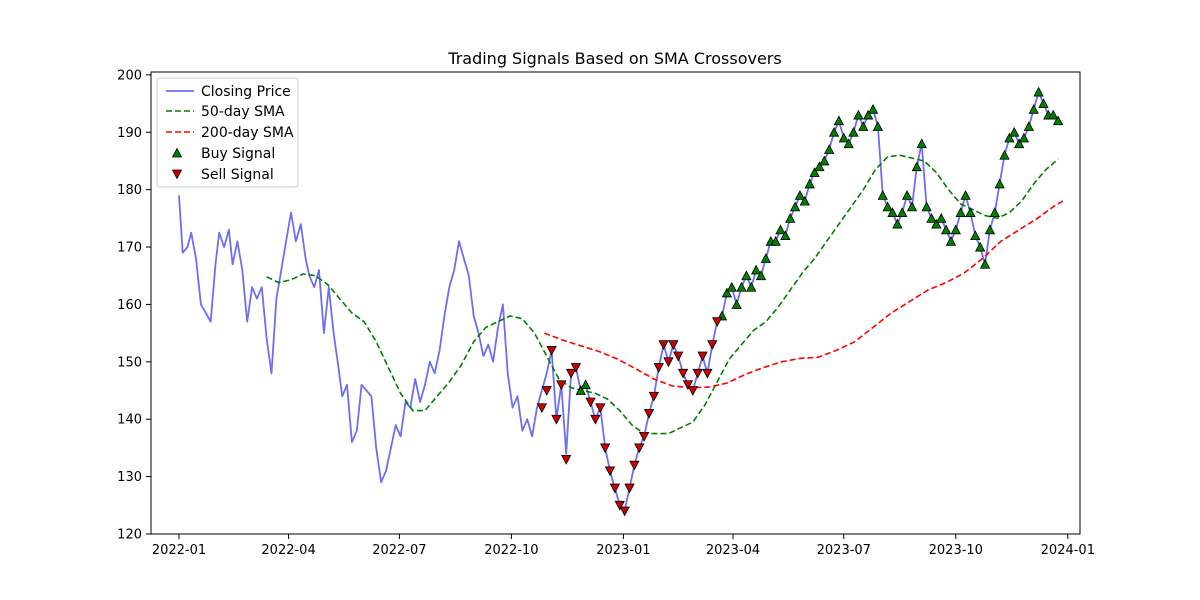  I want to click on legend-buy-signal-marker, so click(177, 152).